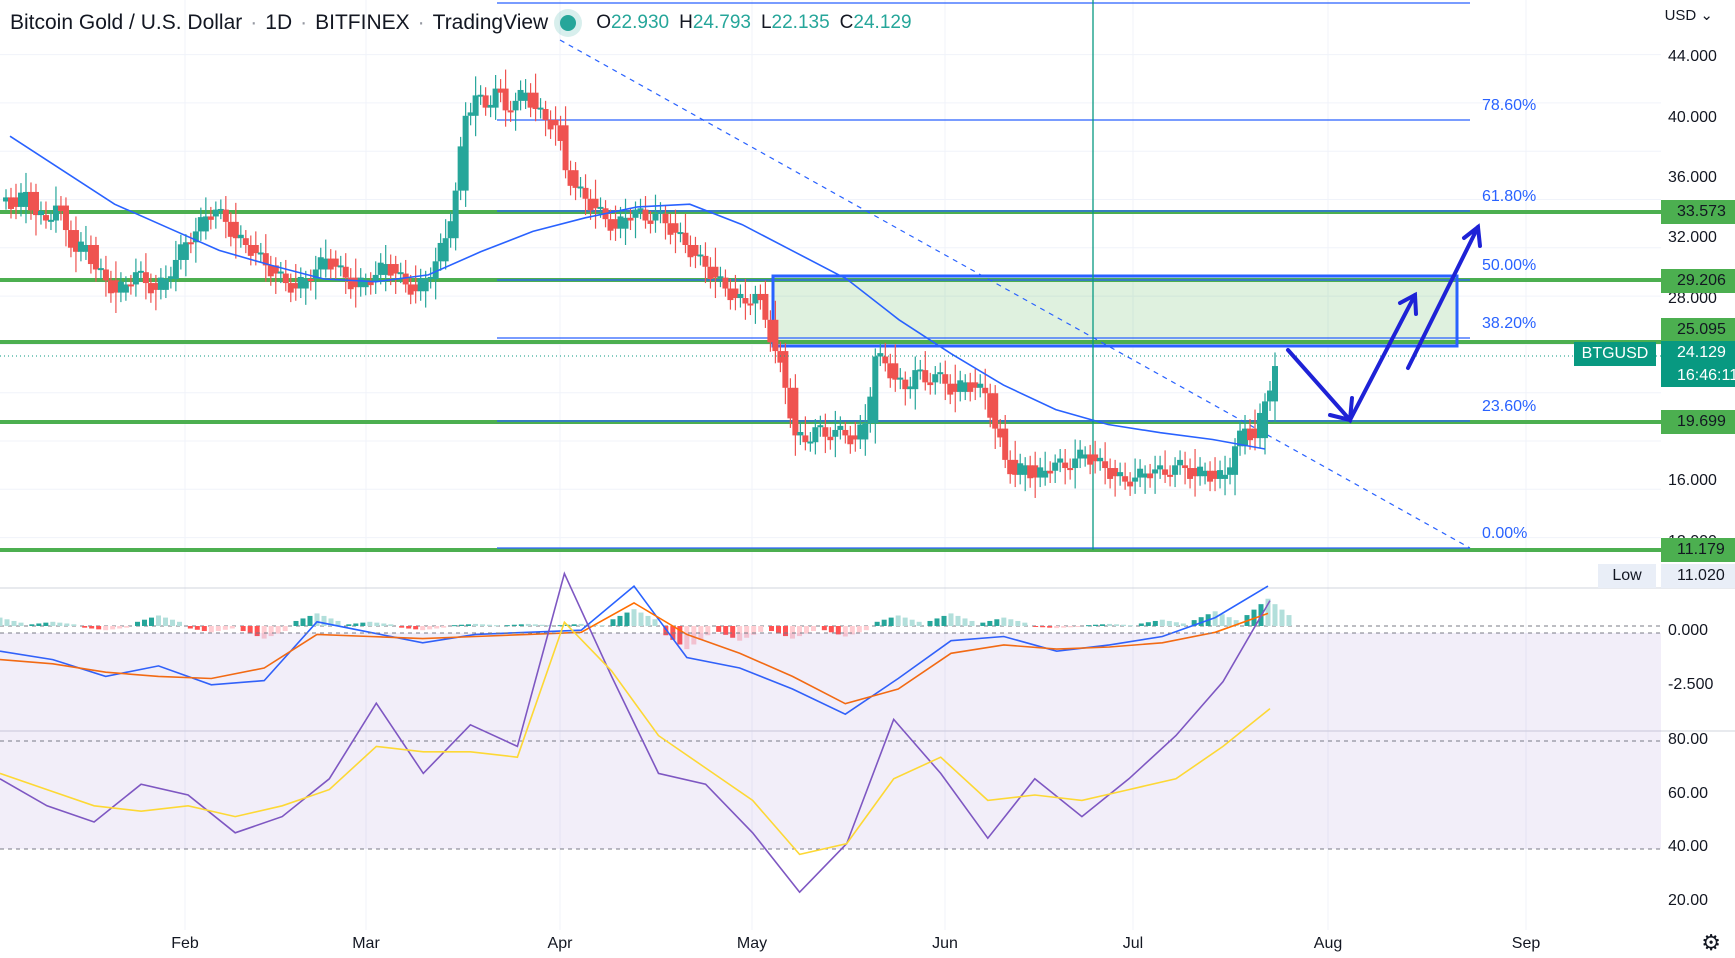  I want to click on level-tag-4: 19.699, so click(1698, 422).